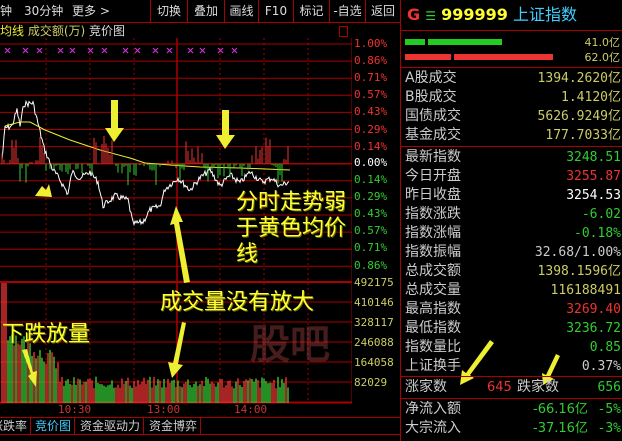 This screenshot has height=441, width=622. I want to click on stat-row: 最低指数 3236.72, so click(513, 328).